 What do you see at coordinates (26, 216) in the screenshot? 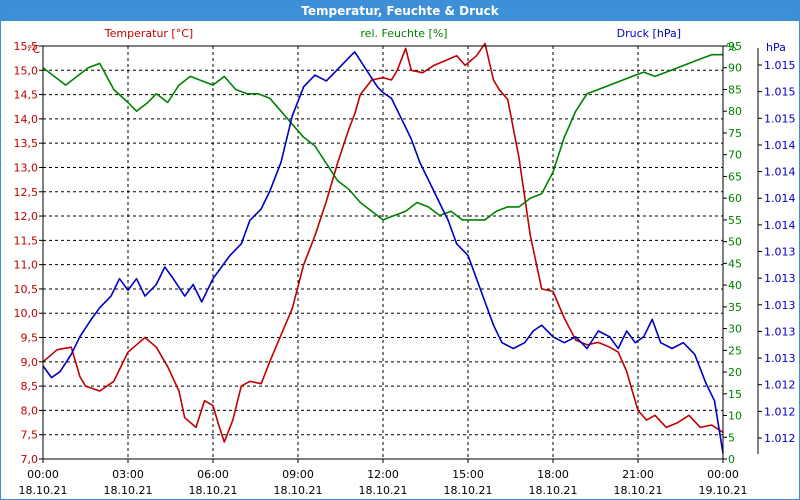
I see `temperature-tick-label: 12,0` at bounding box center [26, 216].